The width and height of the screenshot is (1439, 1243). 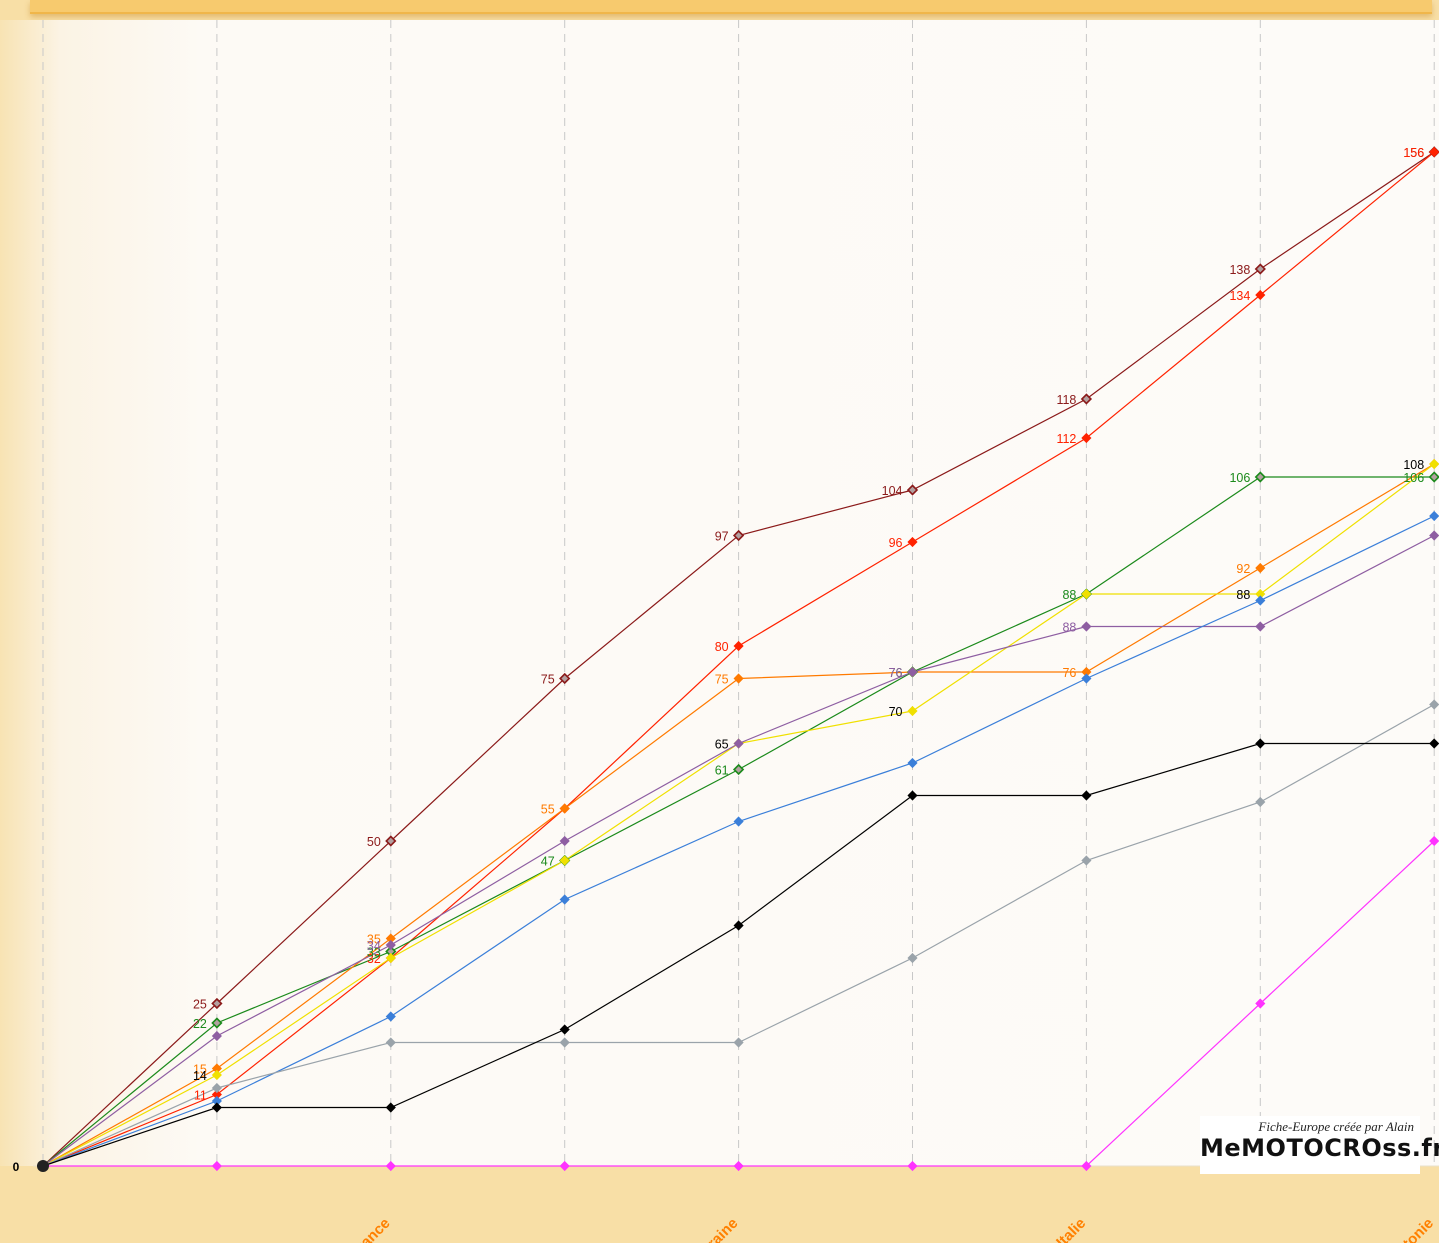 What do you see at coordinates (1336, 1126) in the screenshot?
I see `credit-text: Fiche-Europe créée par Alain` at bounding box center [1336, 1126].